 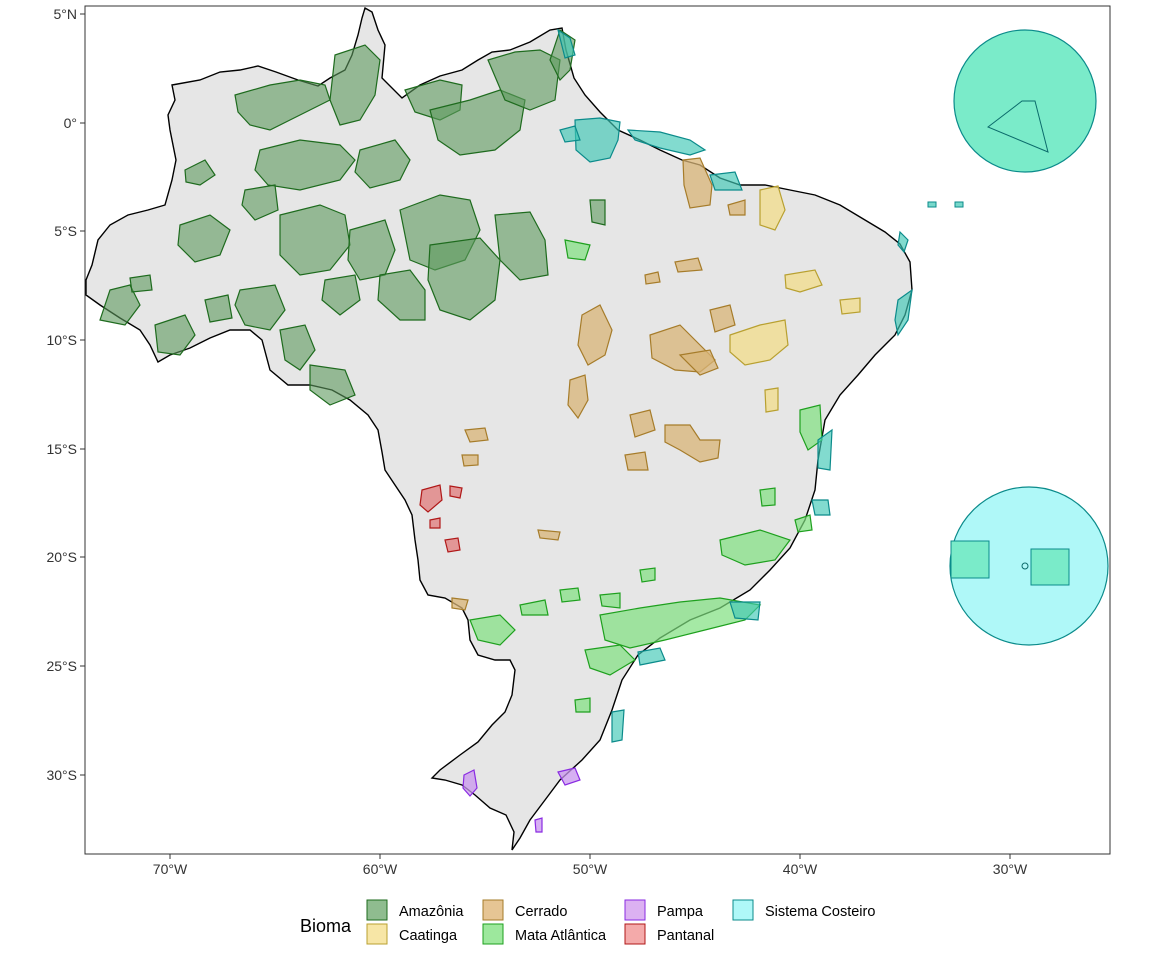 What do you see at coordinates (61, 775) in the screenshot?
I see `y-tick-label: 30°S` at bounding box center [61, 775].